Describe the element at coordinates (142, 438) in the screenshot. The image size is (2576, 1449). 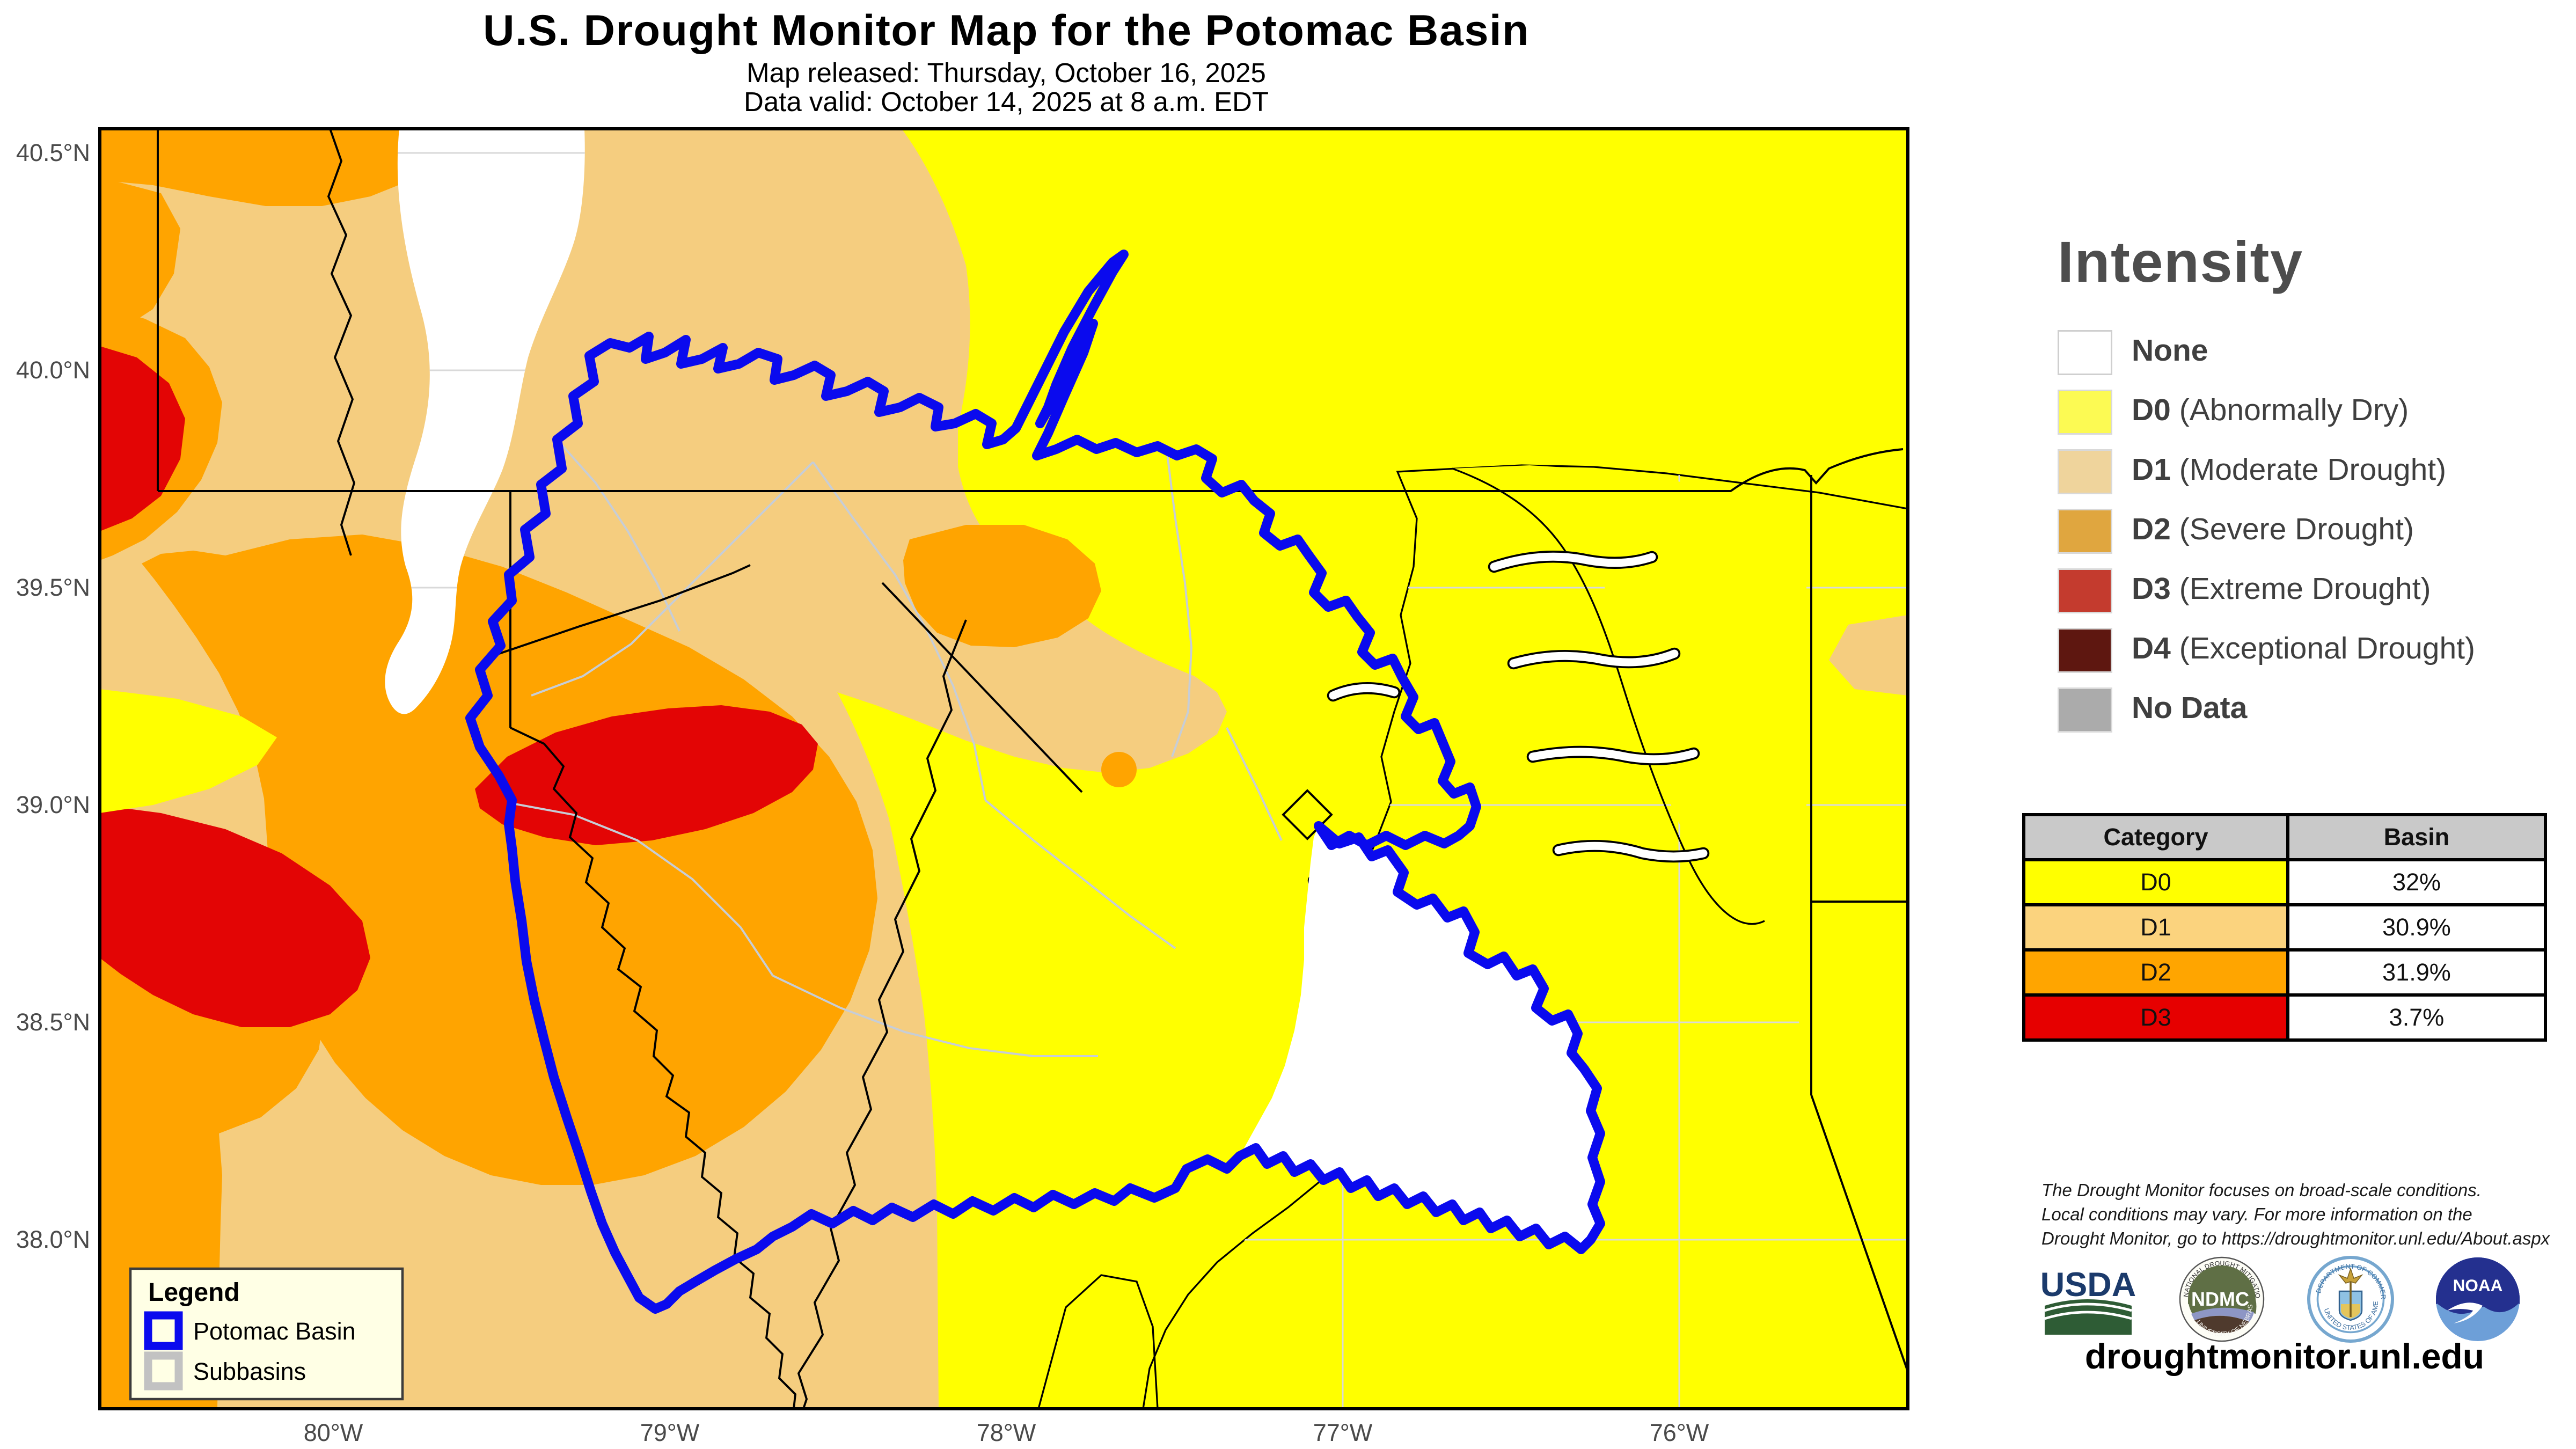
I see `d3-region-upperleft` at that location.